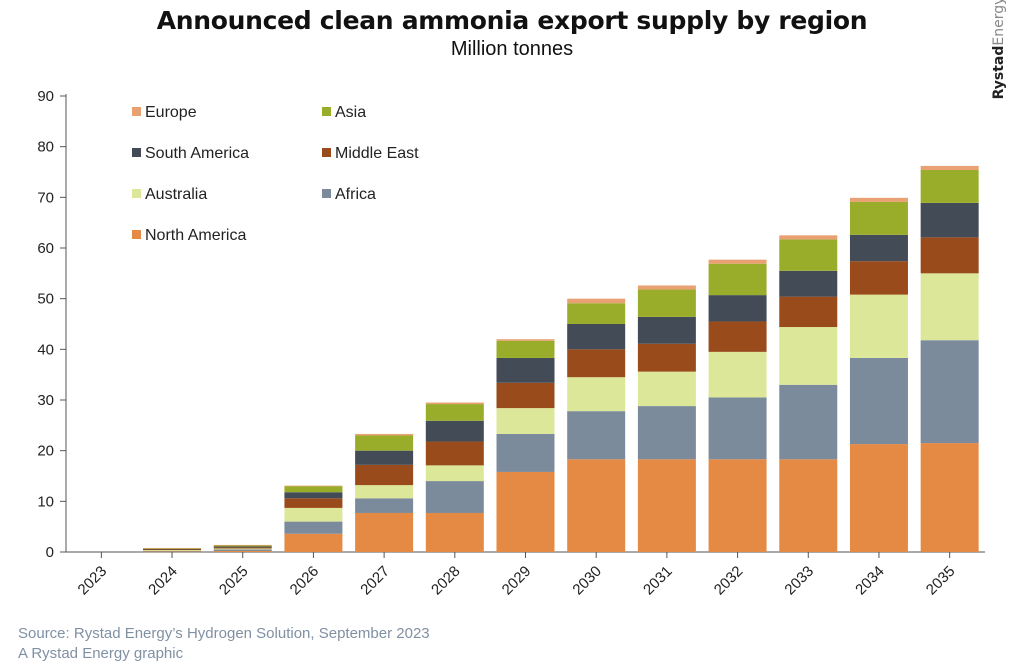  I want to click on y-tick-label: 80, so click(45, 147).